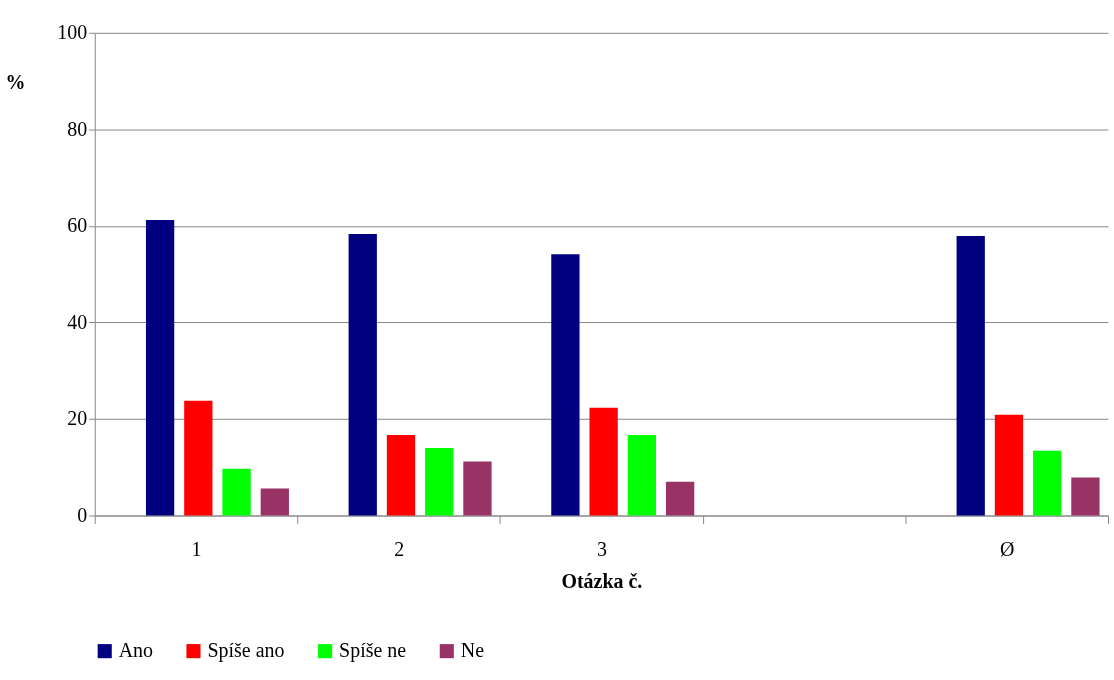  I want to click on y-axis-title: %, so click(15, 82).